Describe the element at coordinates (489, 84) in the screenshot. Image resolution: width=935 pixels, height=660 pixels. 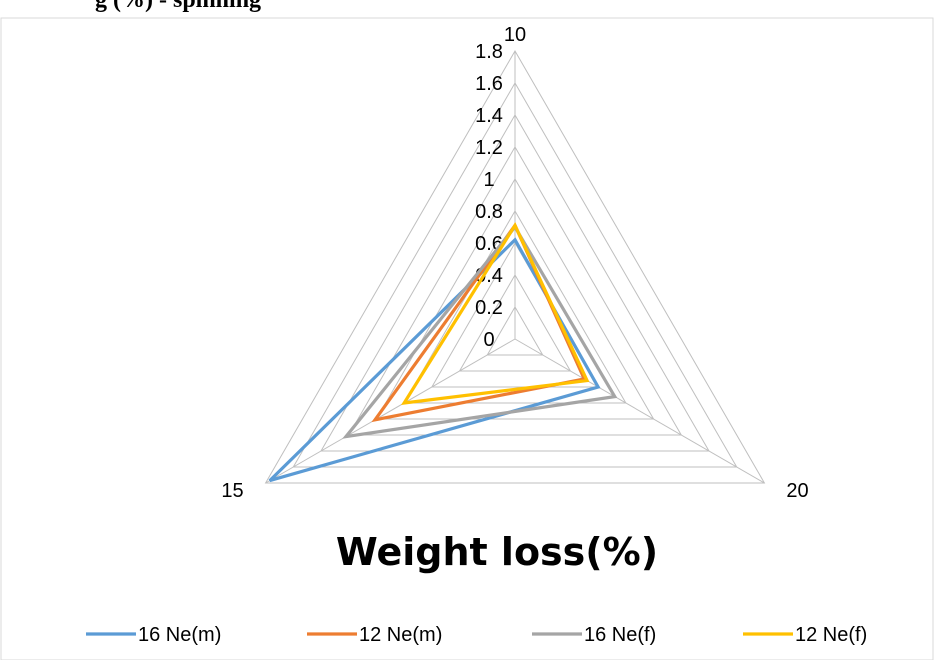
I see `radial-tick-label: 1.6` at that location.